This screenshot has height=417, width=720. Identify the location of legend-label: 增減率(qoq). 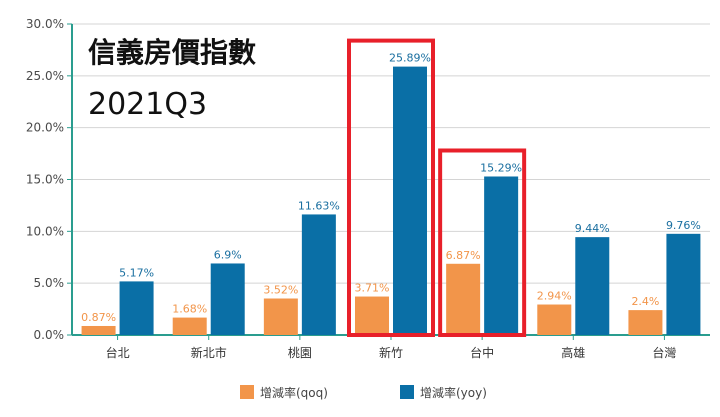
(294, 392).